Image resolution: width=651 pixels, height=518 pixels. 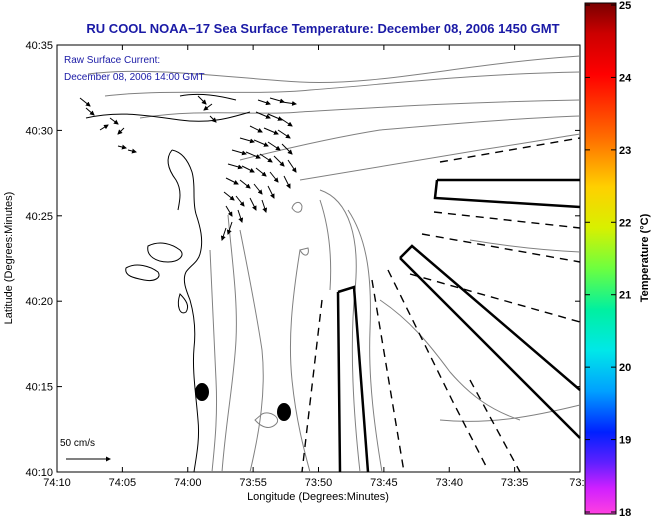 I want to click on current-vectors, so click(x=188, y=168).